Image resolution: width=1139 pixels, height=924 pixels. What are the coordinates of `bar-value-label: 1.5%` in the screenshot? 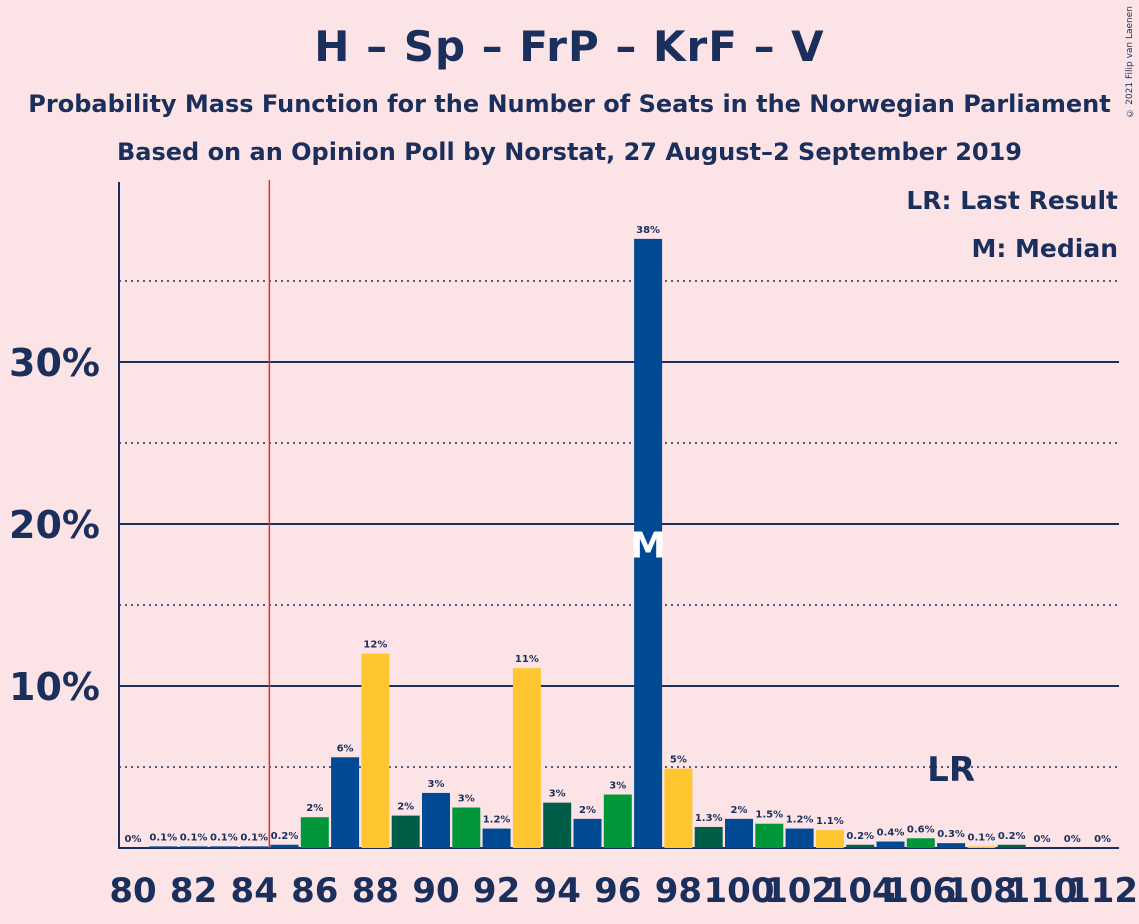 It's located at (769, 815).